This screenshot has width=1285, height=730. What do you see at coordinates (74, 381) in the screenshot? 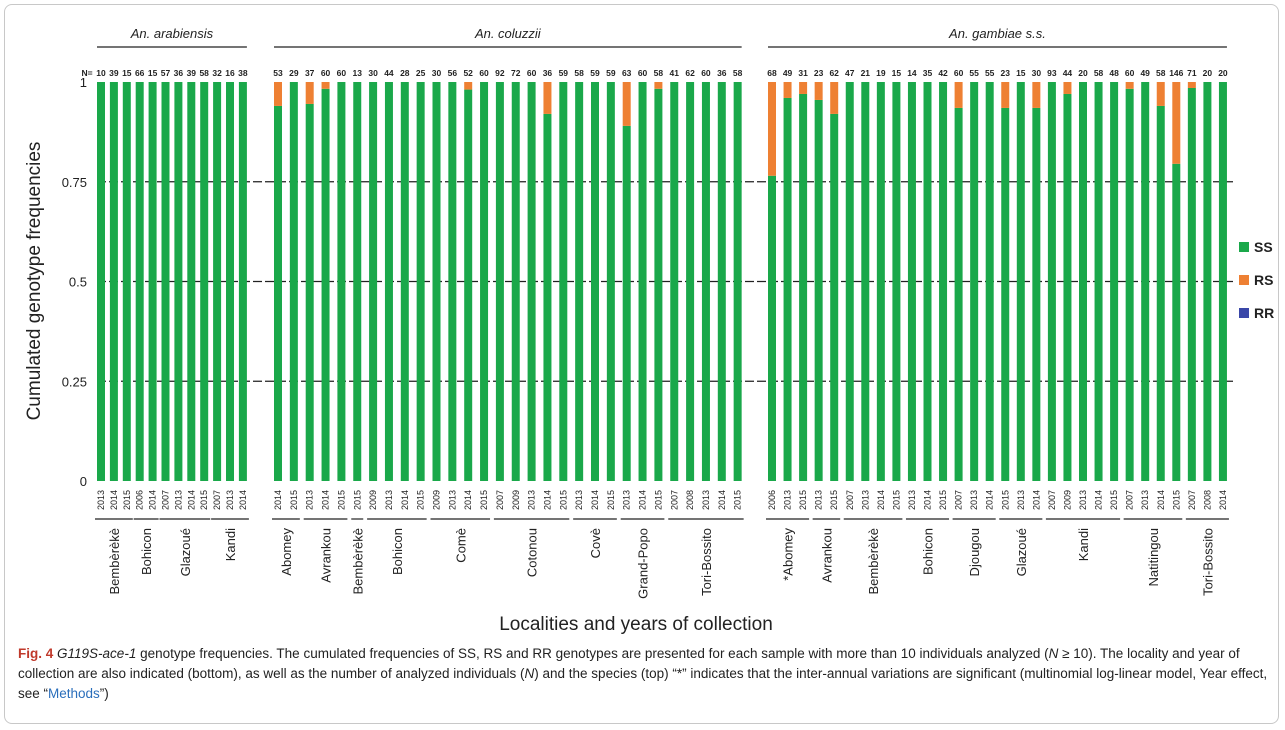
I see `y-tick-label: 0.25` at bounding box center [74, 381].